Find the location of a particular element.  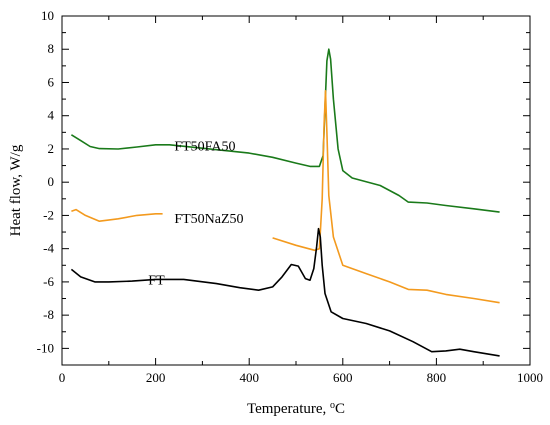

y-tick-label: -10 is located at coordinates (45, 347).